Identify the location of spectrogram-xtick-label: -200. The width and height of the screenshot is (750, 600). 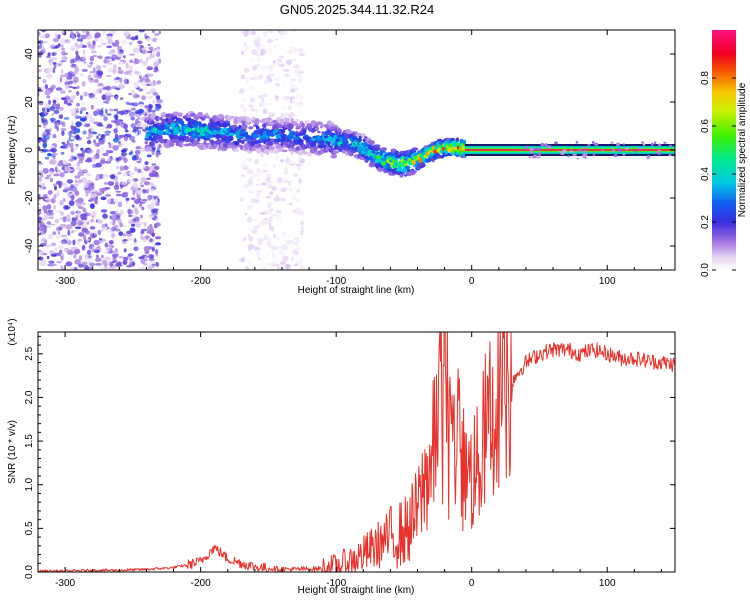
(201, 281).